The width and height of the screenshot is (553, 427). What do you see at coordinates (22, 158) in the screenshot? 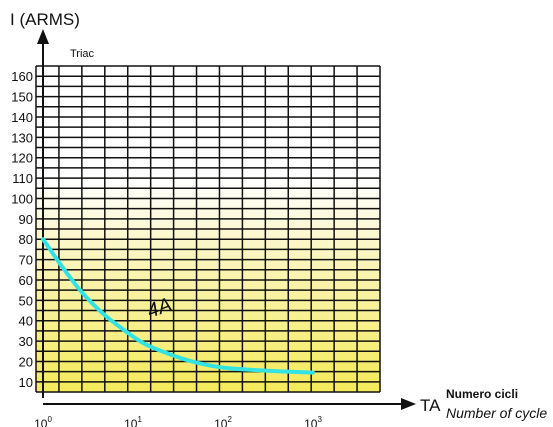
I see `y-tick-label: 120` at bounding box center [22, 158].